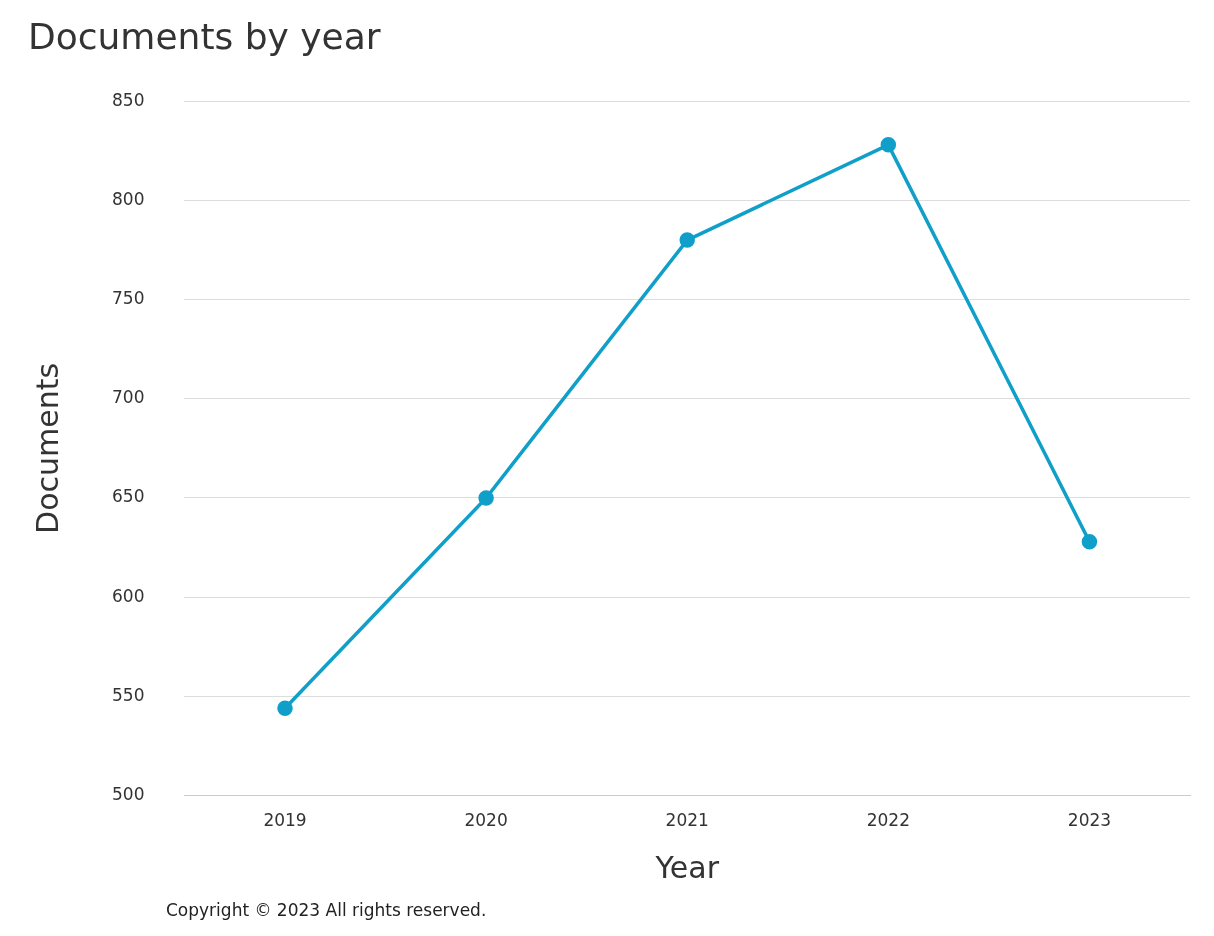  What do you see at coordinates (128, 794) in the screenshot?
I see `y-tick-label: 500` at bounding box center [128, 794].